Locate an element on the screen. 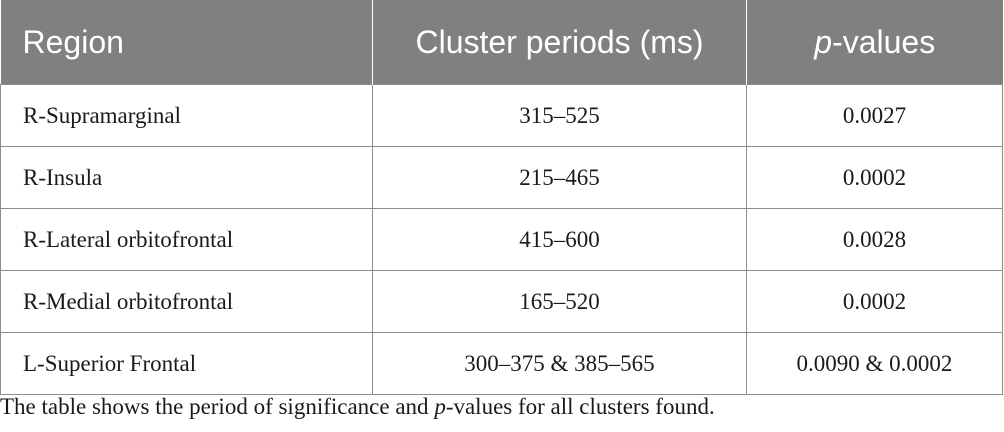  cell-period: 215–465 is located at coordinates (559, 177).